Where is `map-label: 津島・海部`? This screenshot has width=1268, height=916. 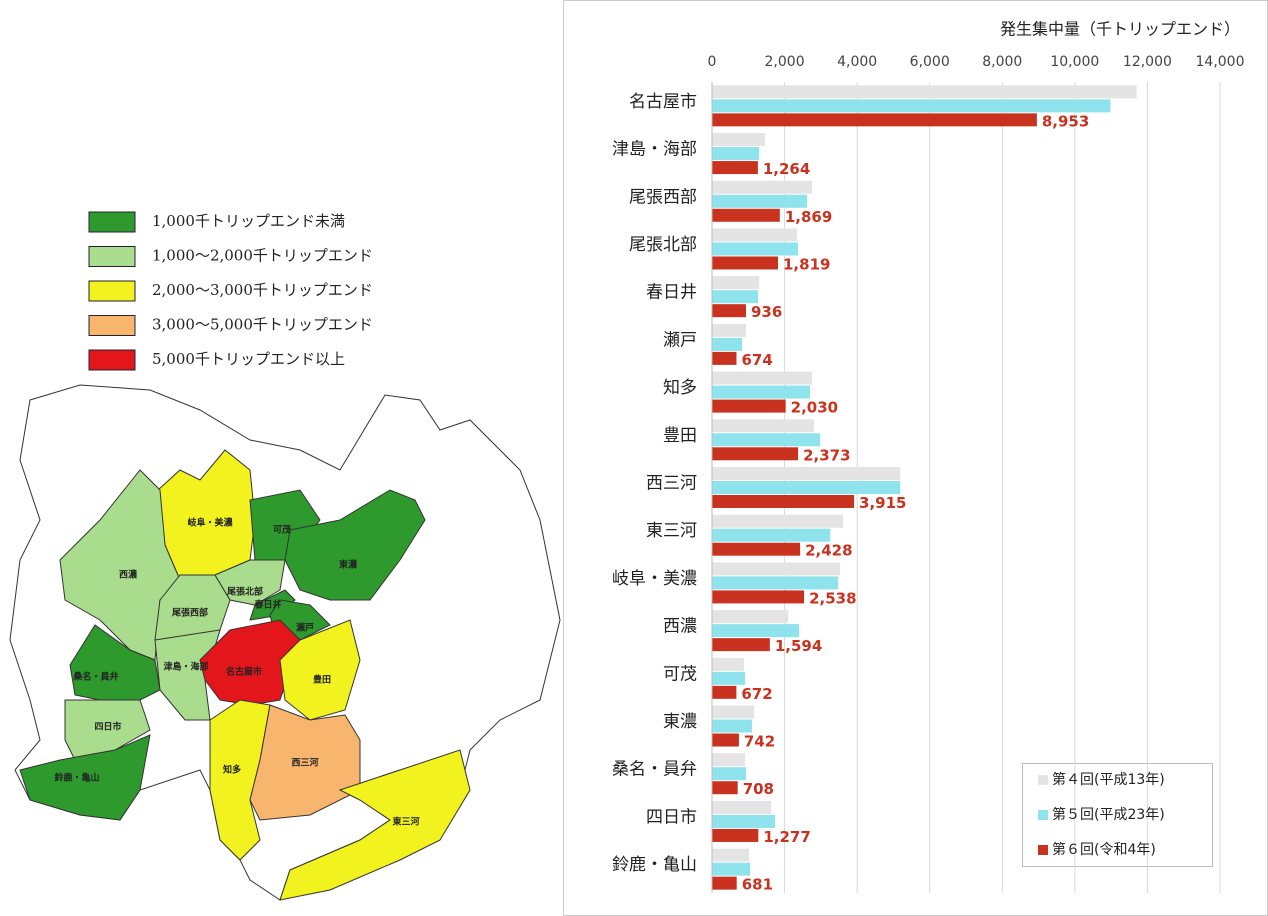
map-label: 津島・海部 is located at coordinates (185, 667).